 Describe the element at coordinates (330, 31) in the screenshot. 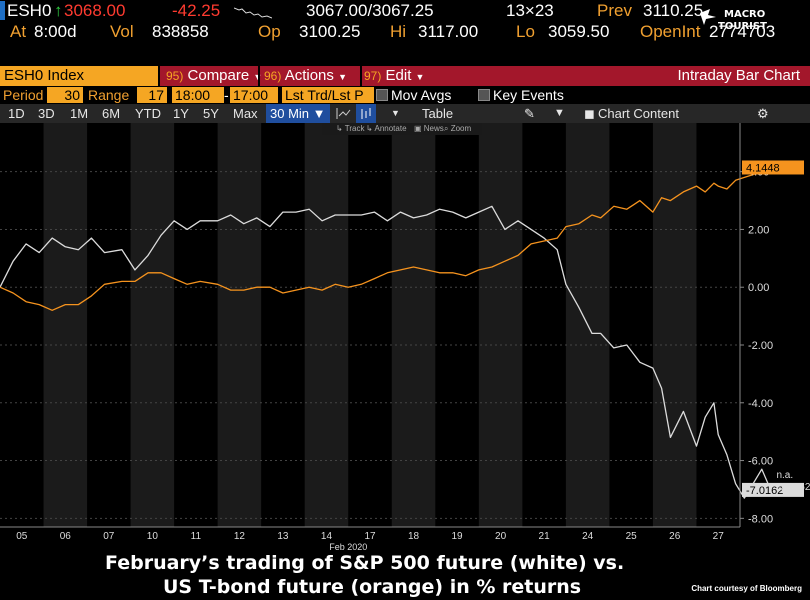

I see `quote-open: 3100.25` at that location.